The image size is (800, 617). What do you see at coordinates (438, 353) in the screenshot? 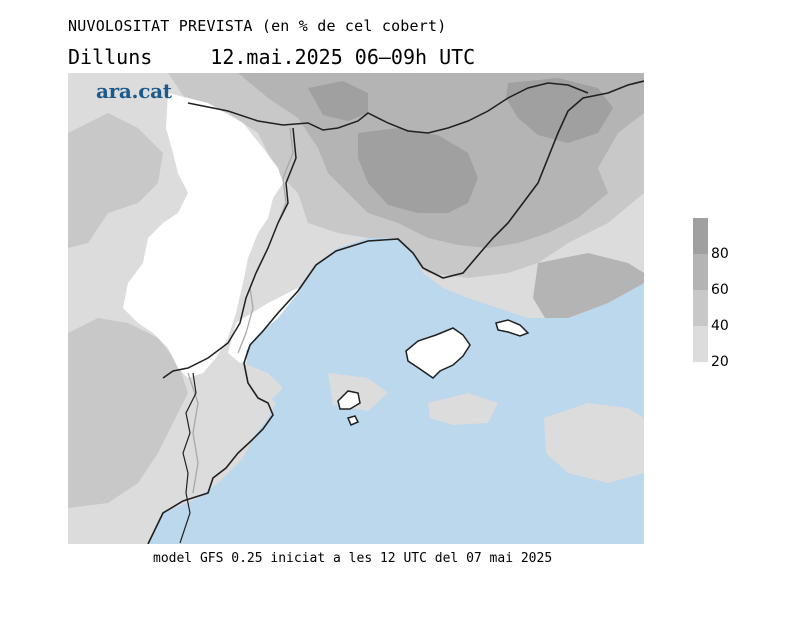
I see `island-mallorca` at bounding box center [438, 353].